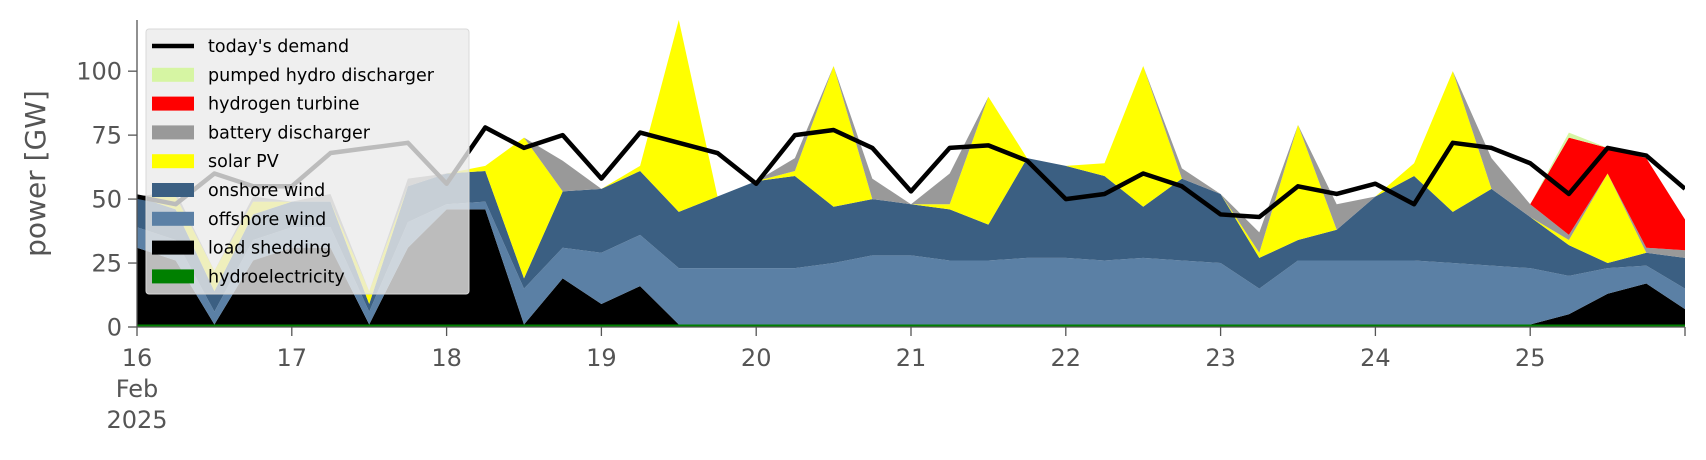 The image size is (1706, 460). I want to click on legend-label-hydrogen-turbine: hydrogen turbine, so click(284, 105).